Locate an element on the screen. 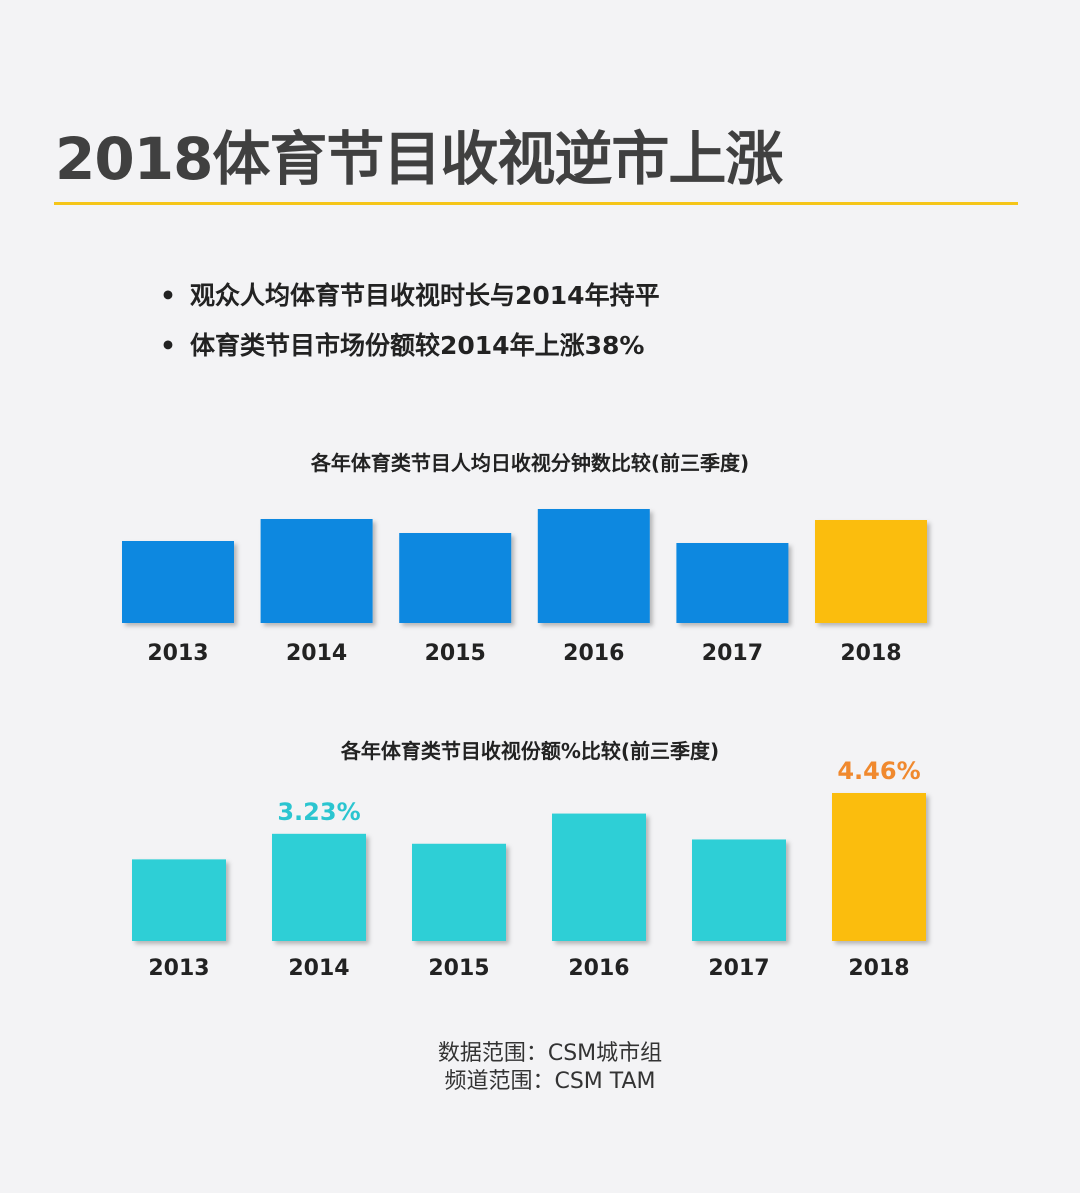  bullet-text: 体育类节目市场份额较2014年上涨38% is located at coordinates (417, 345).